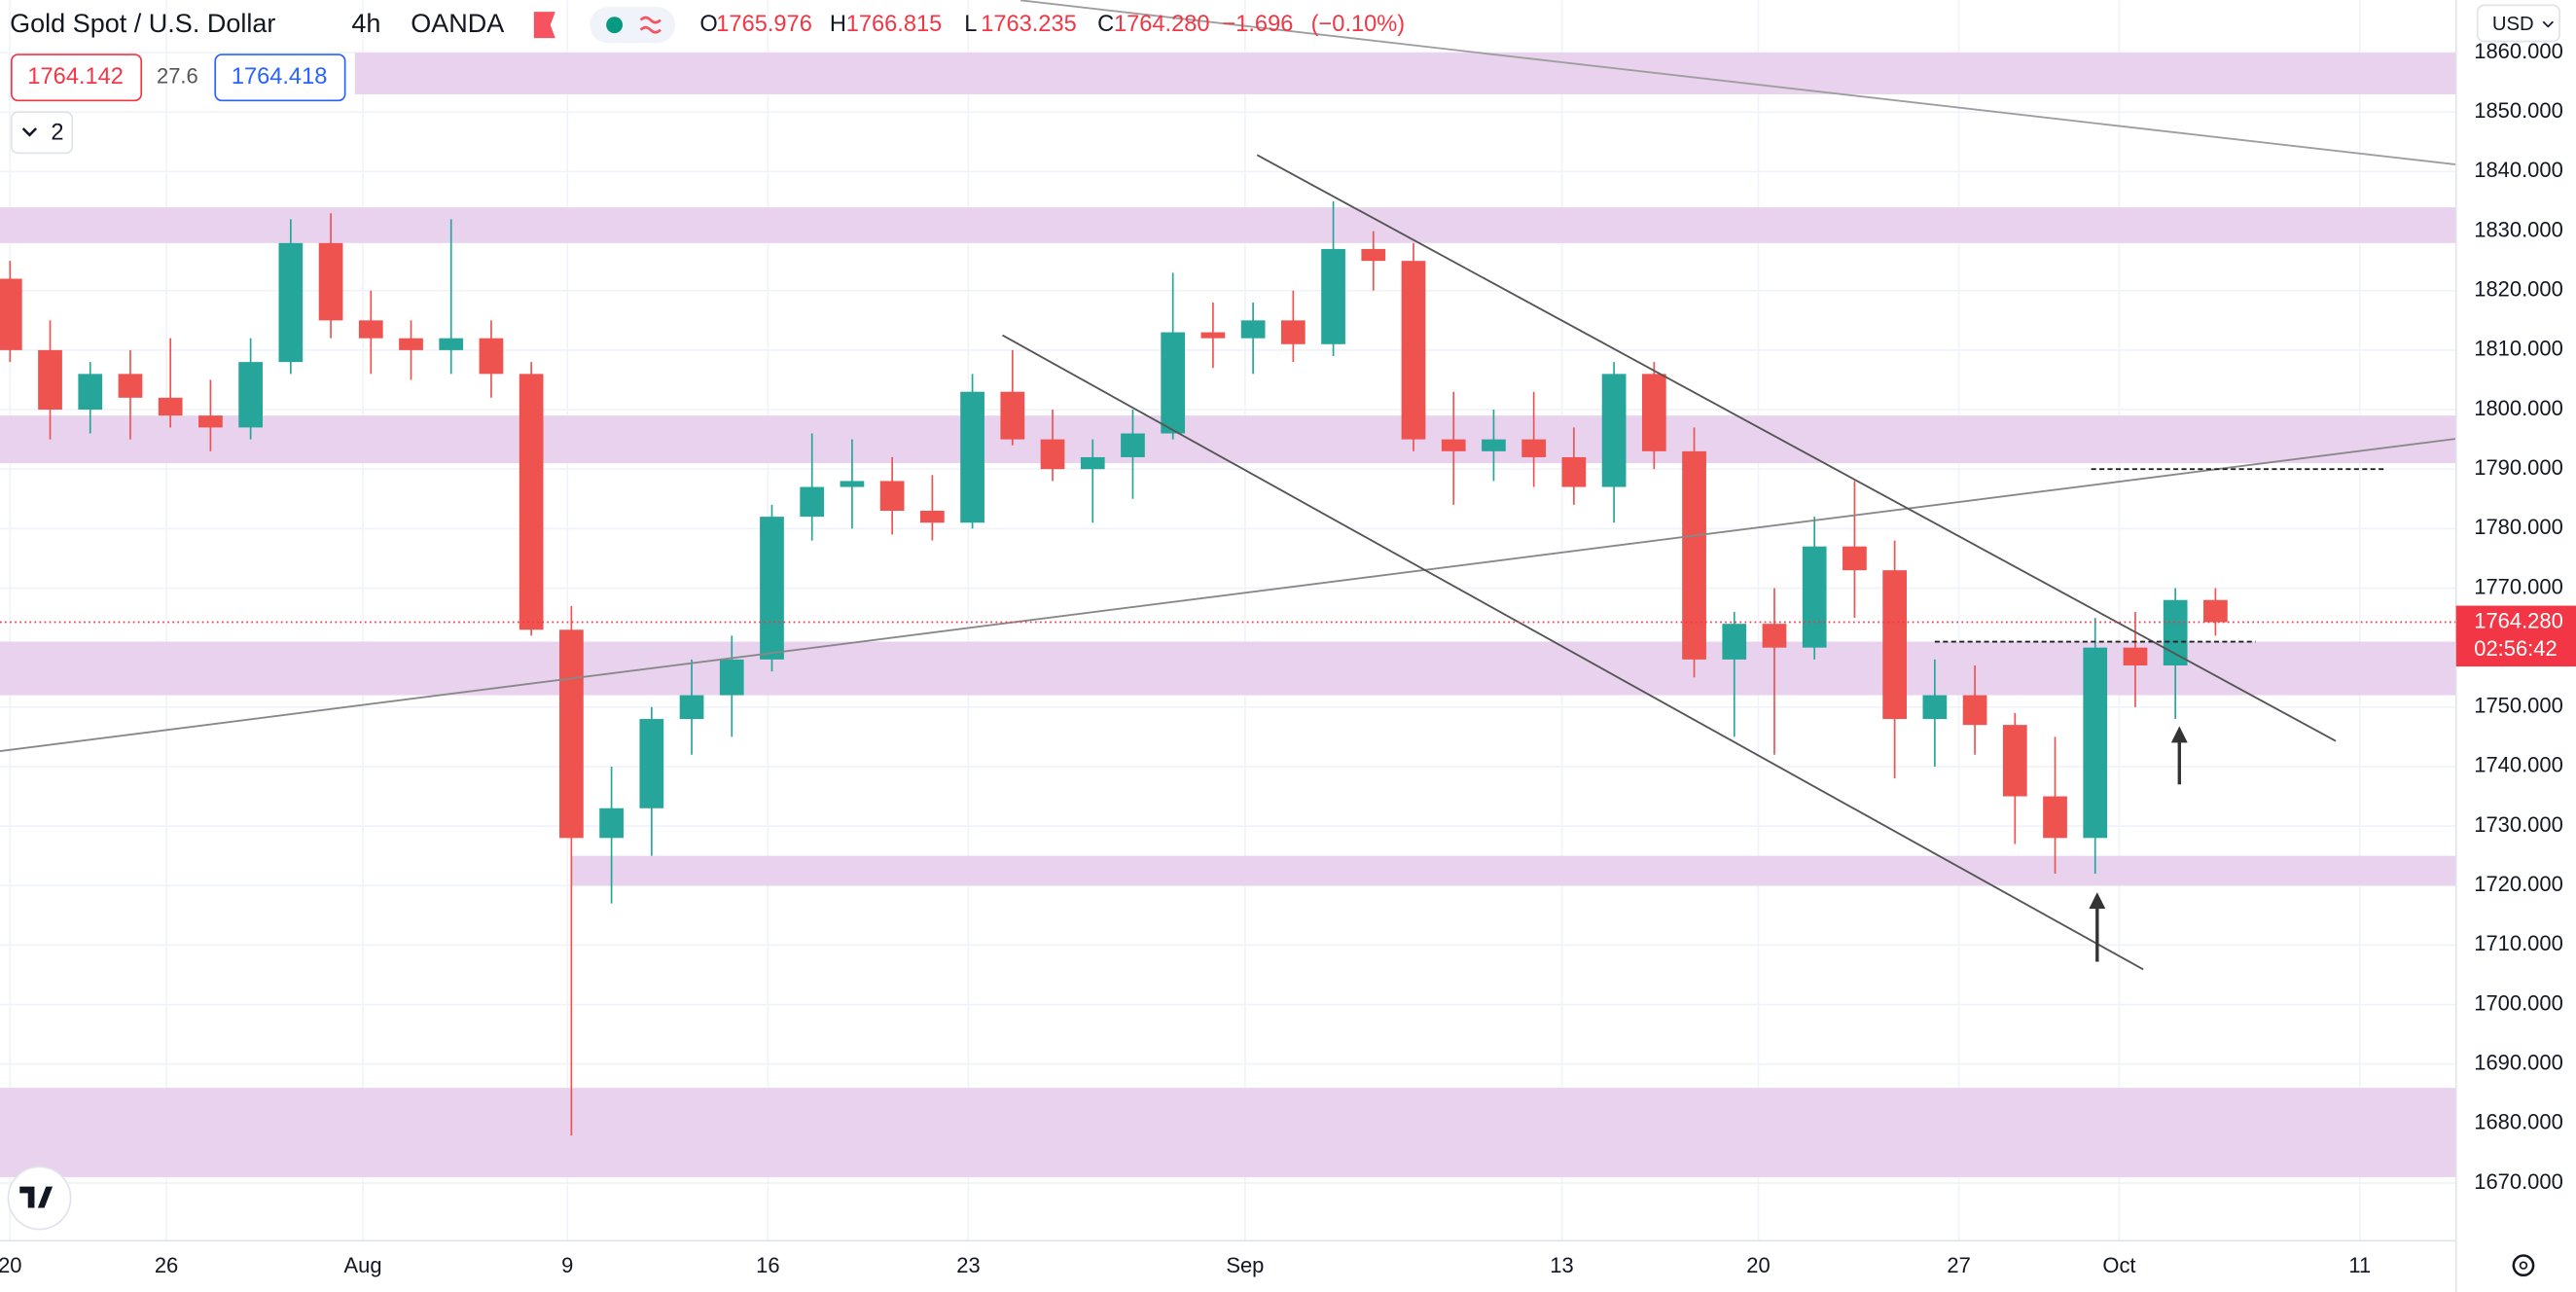 The image size is (2576, 1292). I want to click on y-tick-label: 1840.000, so click(2518, 170).